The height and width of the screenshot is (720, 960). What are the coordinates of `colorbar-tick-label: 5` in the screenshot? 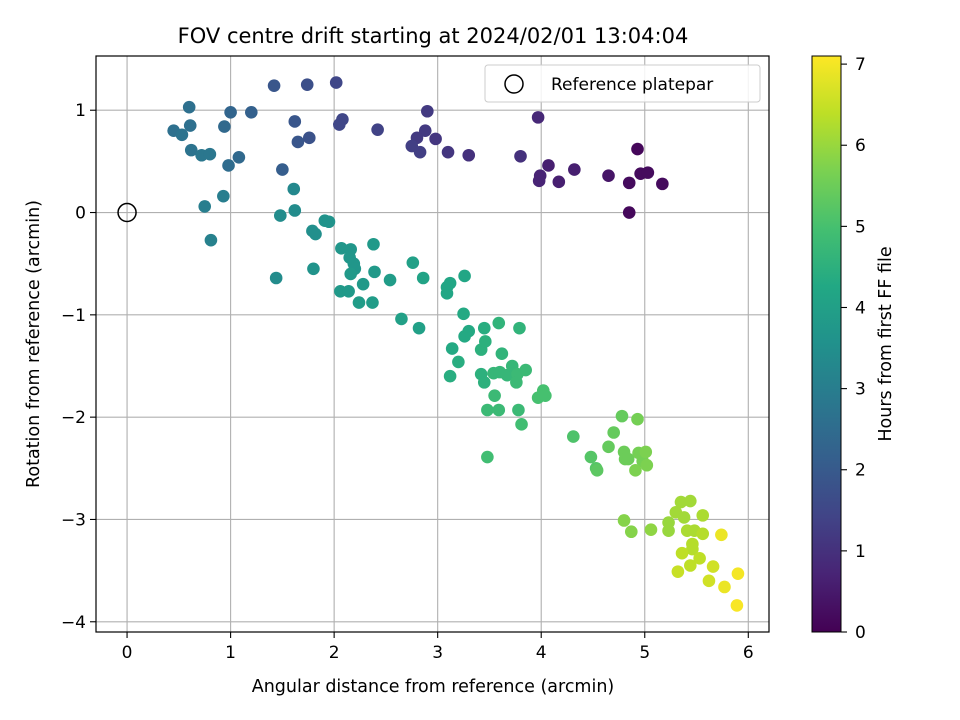 It's located at (860, 227).